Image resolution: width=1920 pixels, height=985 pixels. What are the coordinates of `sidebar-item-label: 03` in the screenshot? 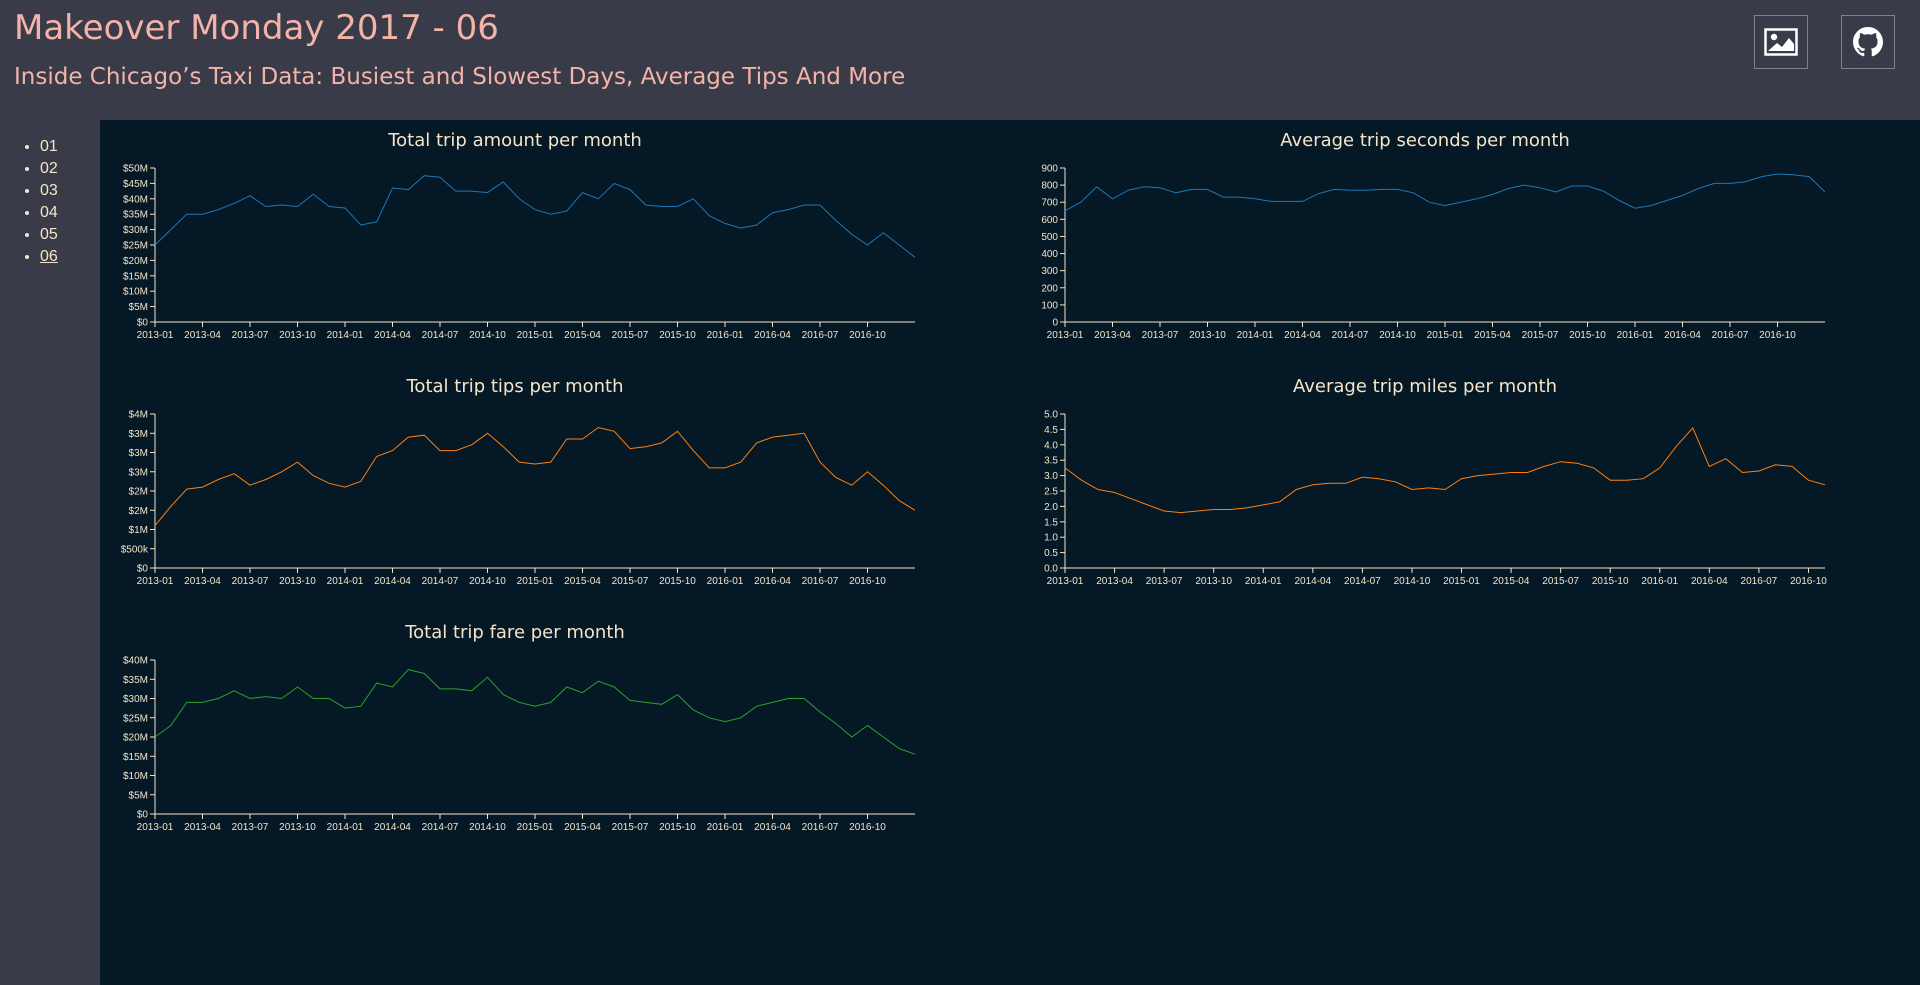 It's located at (49, 190).